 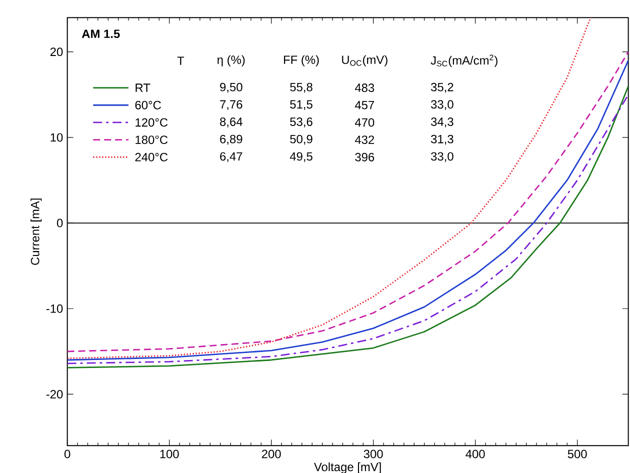 What do you see at coordinates (36, 231) in the screenshot?
I see `y-axis-title: Current [mA]` at bounding box center [36, 231].